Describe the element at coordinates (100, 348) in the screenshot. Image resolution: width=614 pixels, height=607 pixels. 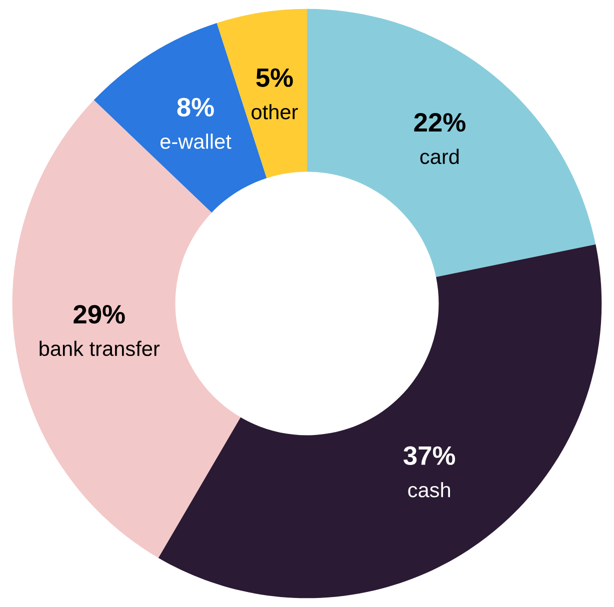
I see `slice-label: bank transfer` at that location.